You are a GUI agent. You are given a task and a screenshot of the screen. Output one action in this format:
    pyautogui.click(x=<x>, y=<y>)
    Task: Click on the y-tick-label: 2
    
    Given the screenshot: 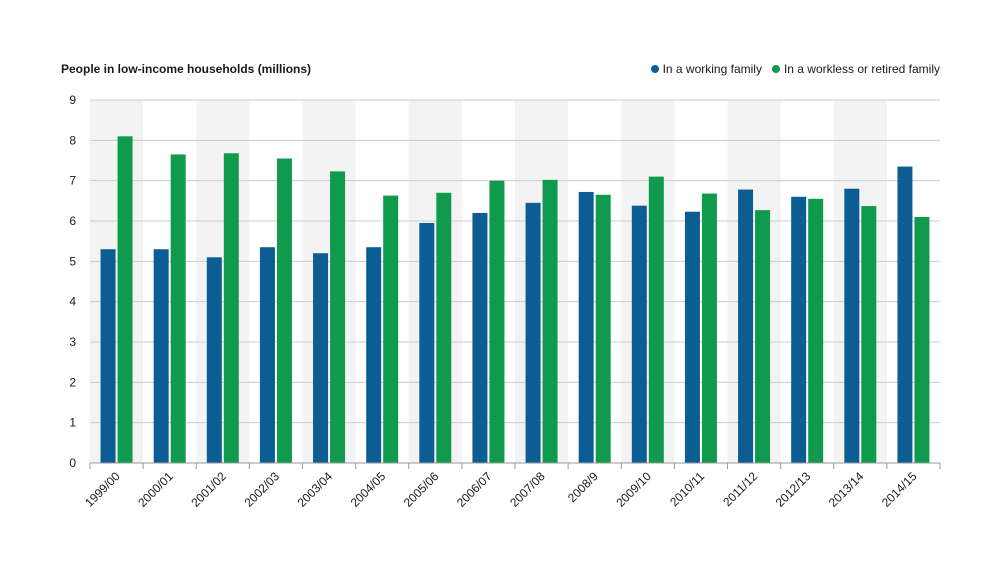 What is the action you would take?
    pyautogui.click(x=72, y=382)
    